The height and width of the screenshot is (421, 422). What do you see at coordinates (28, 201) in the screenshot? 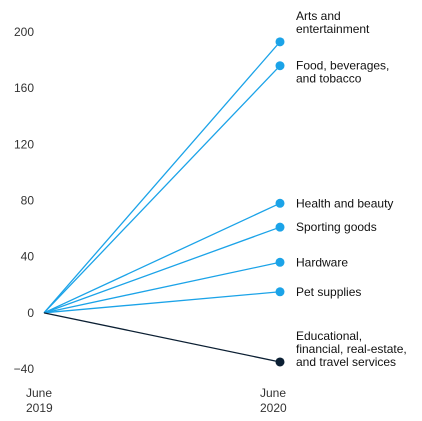
I see `y-tick-label: 80` at bounding box center [28, 201].